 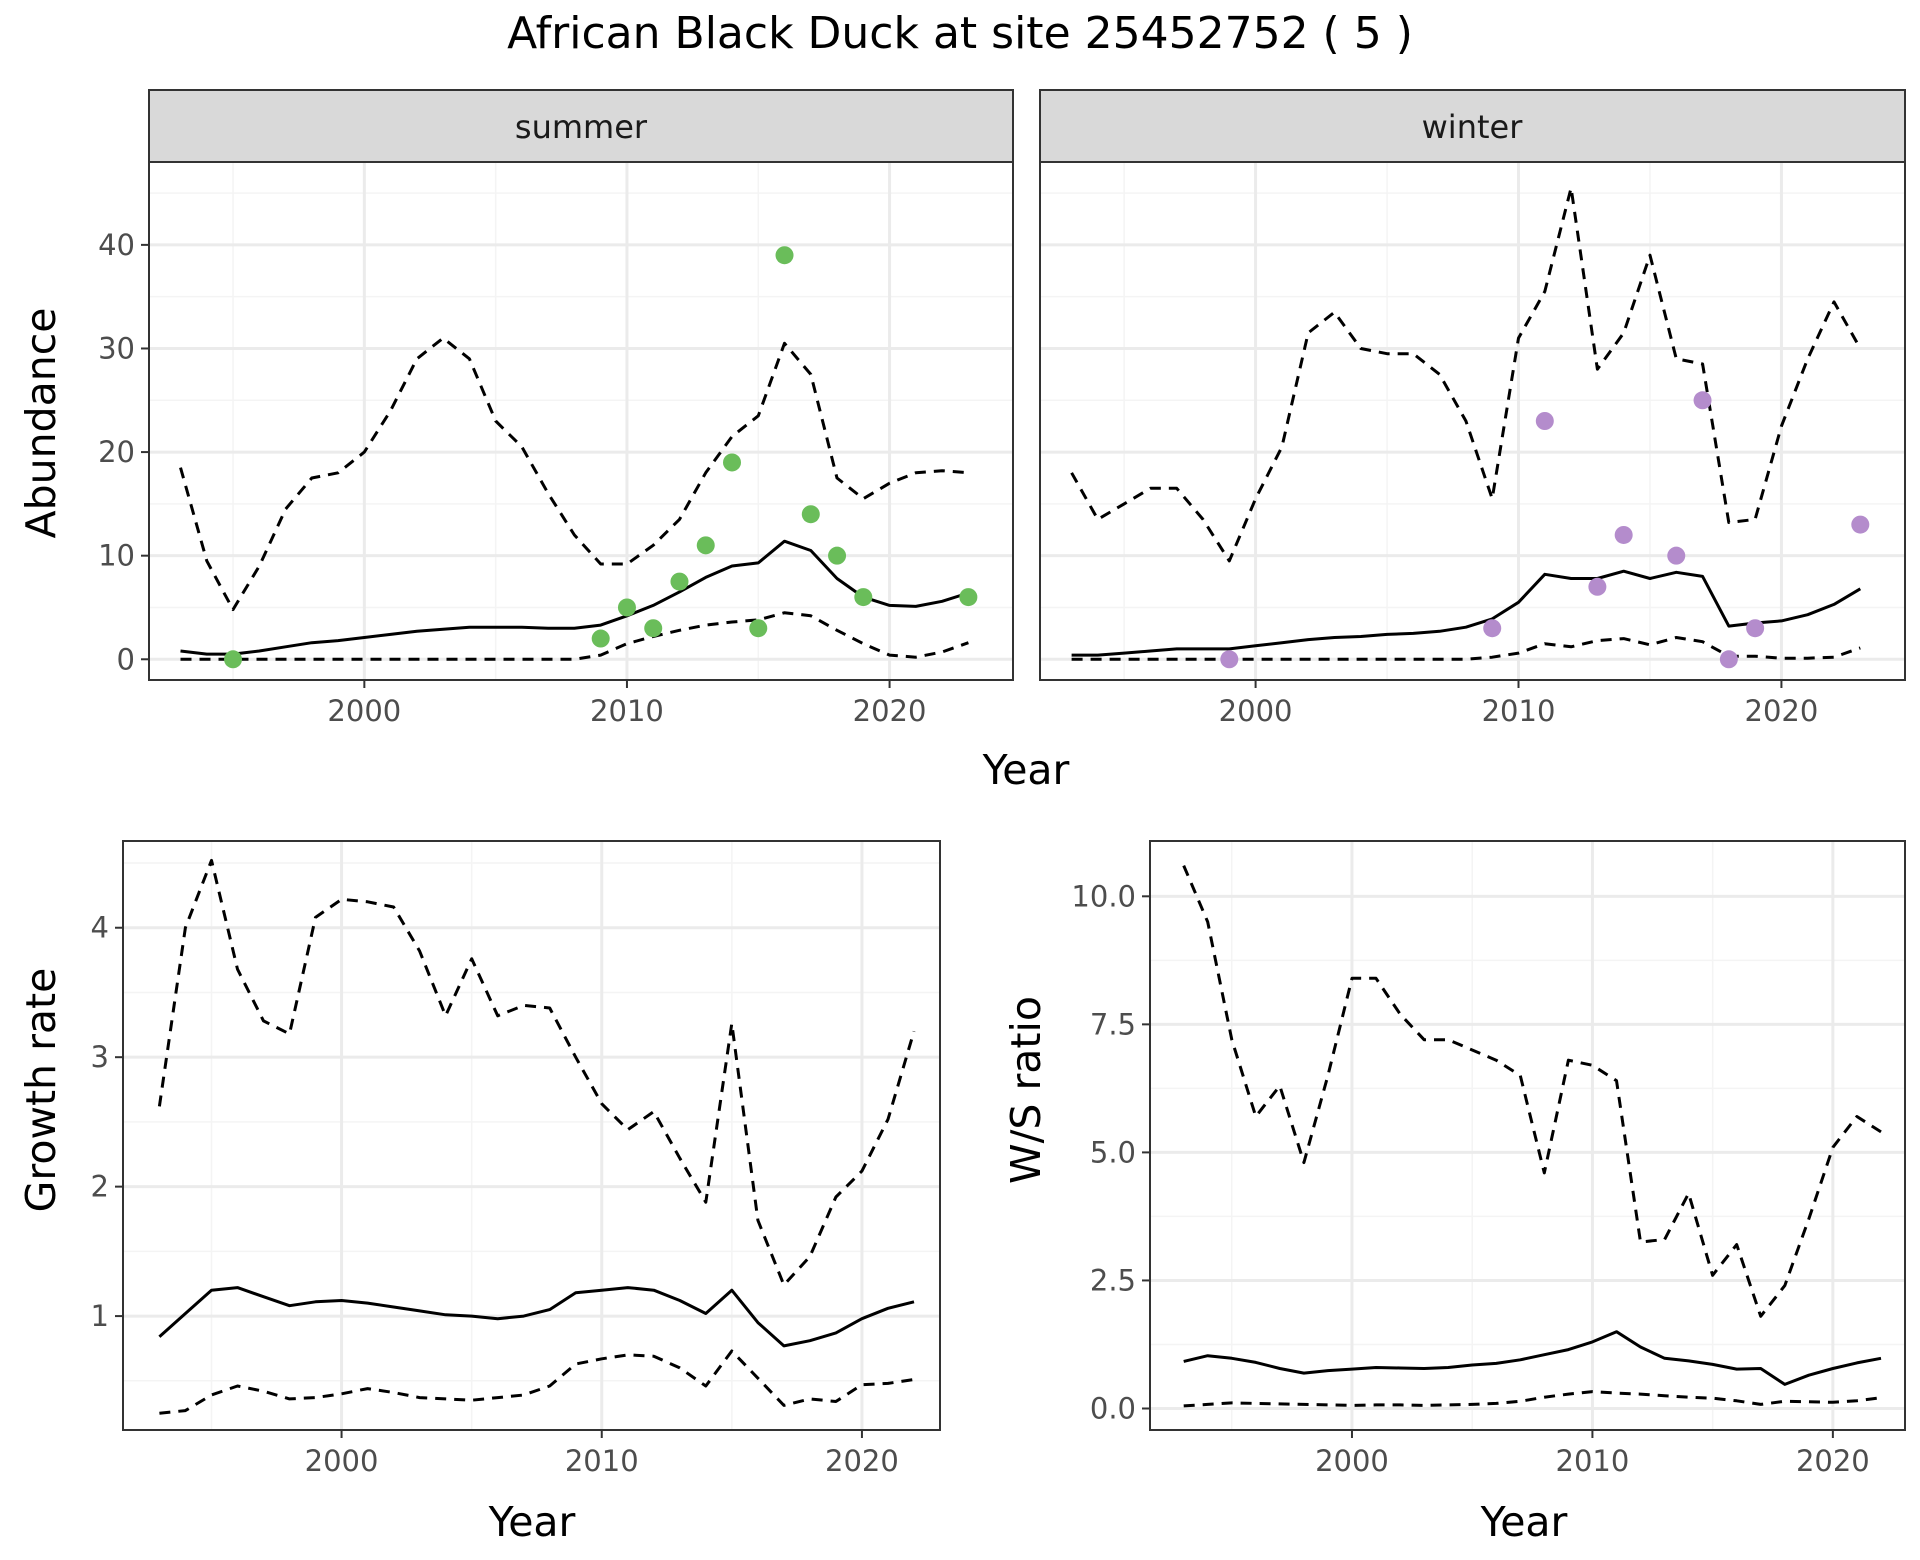 What do you see at coordinates (41, 423) in the screenshot?
I see `top-y-axis-title: Abundance` at bounding box center [41, 423].